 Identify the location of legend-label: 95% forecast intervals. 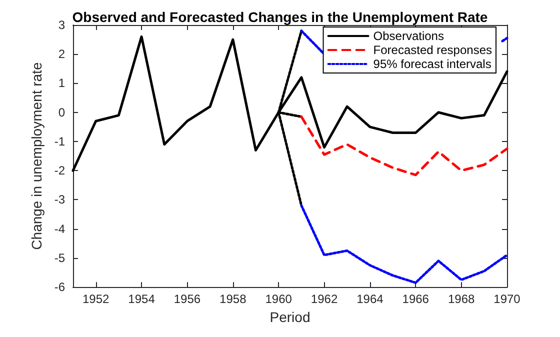
(432, 64).